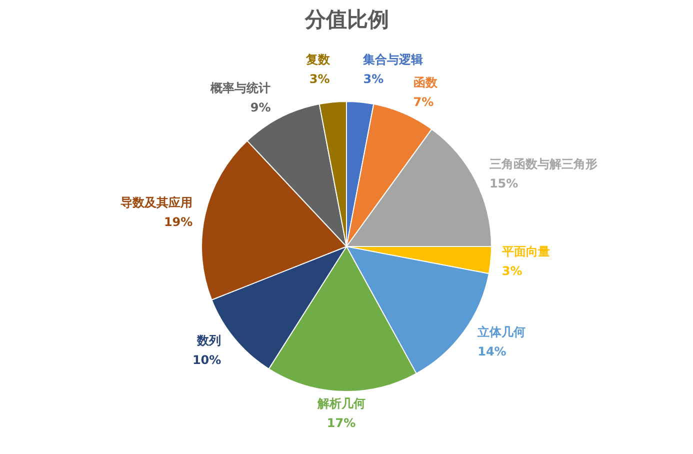  Describe the element at coordinates (341, 423) in the screenshot. I see `data-label: 17%` at that location.